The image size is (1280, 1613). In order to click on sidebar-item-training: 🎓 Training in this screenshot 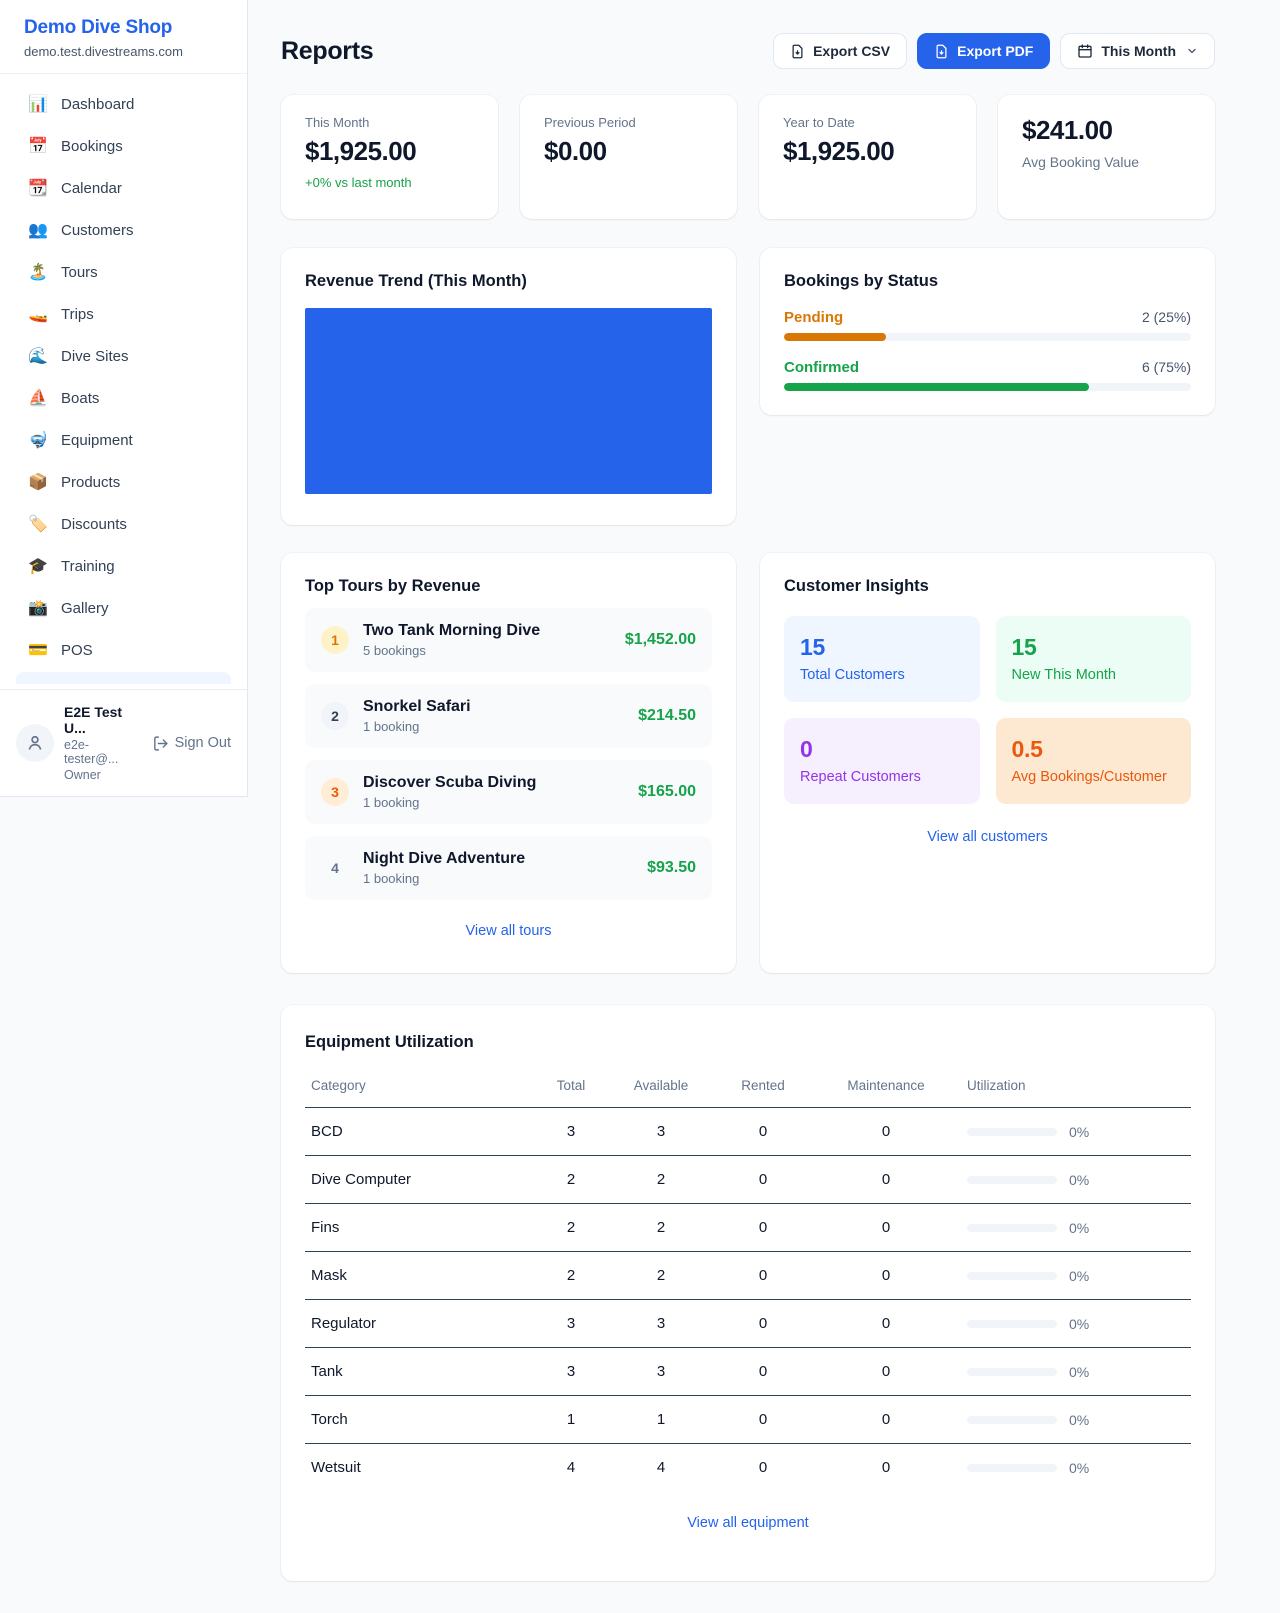, I will do `click(123, 566)`.